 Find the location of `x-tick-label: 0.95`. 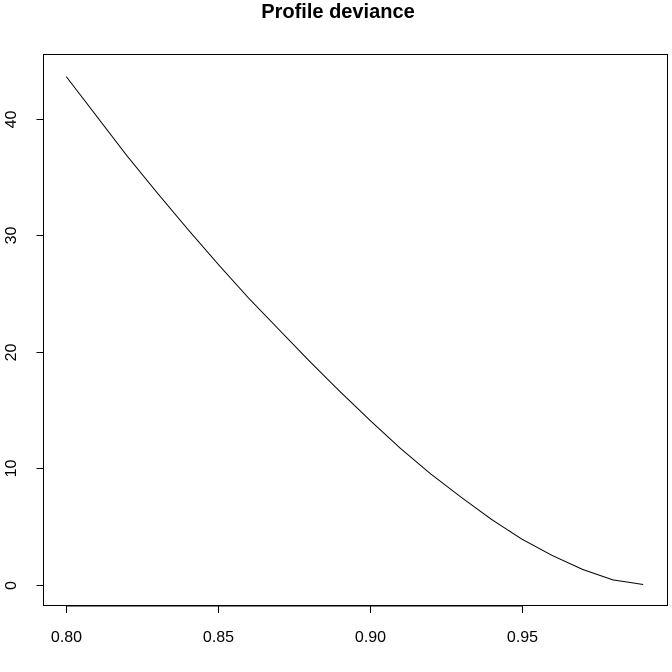

x-tick-label: 0.95 is located at coordinates (522, 637).